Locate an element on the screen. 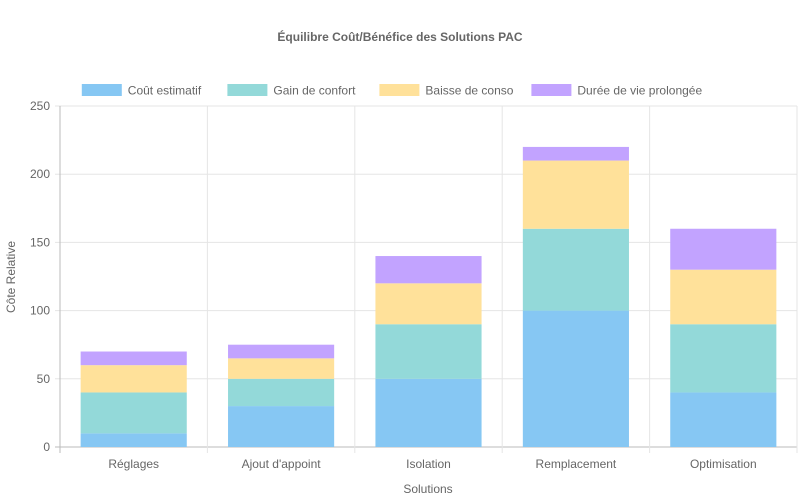 The height and width of the screenshot is (500, 800). x-tick-label: Isolation is located at coordinates (428, 464).